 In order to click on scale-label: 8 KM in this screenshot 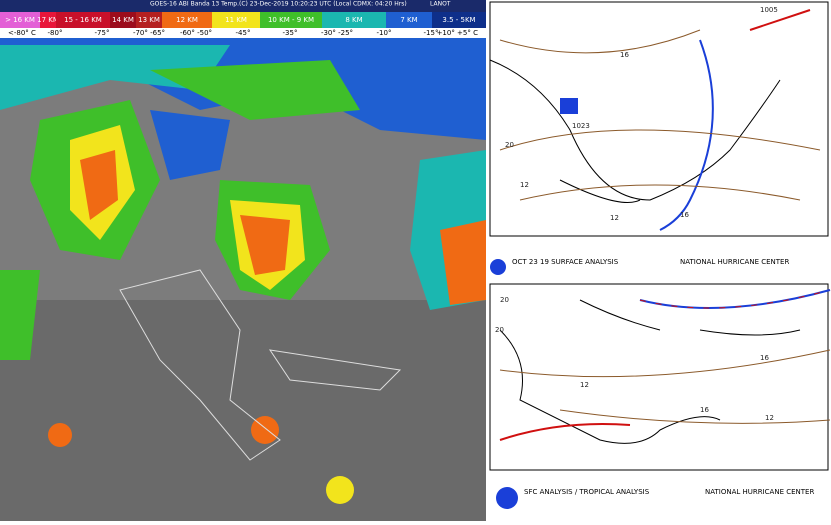, I will do `click(353, 20)`.